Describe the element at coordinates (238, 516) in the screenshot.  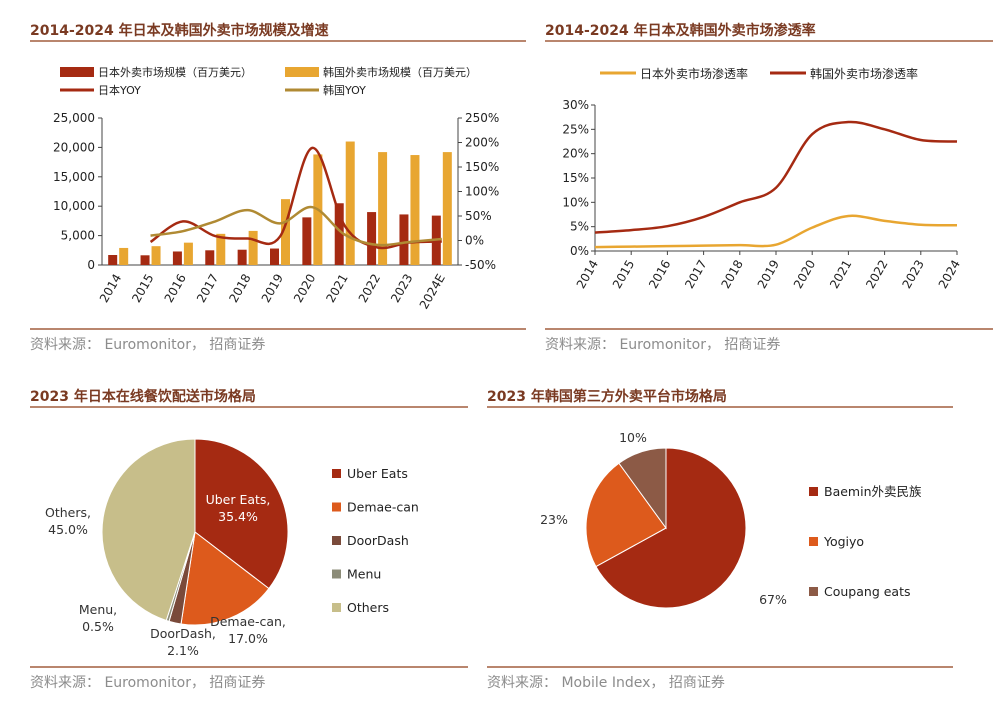
I see `slice-label: 35.4%` at that location.